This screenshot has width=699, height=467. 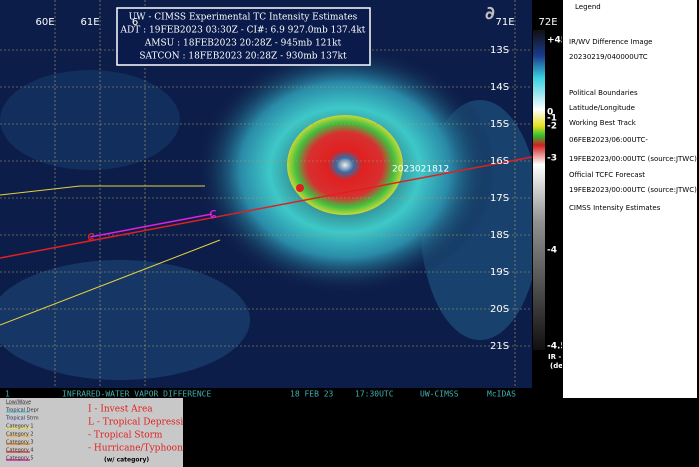 I want to click on colorbar-tick: 0, so click(x=550, y=113).